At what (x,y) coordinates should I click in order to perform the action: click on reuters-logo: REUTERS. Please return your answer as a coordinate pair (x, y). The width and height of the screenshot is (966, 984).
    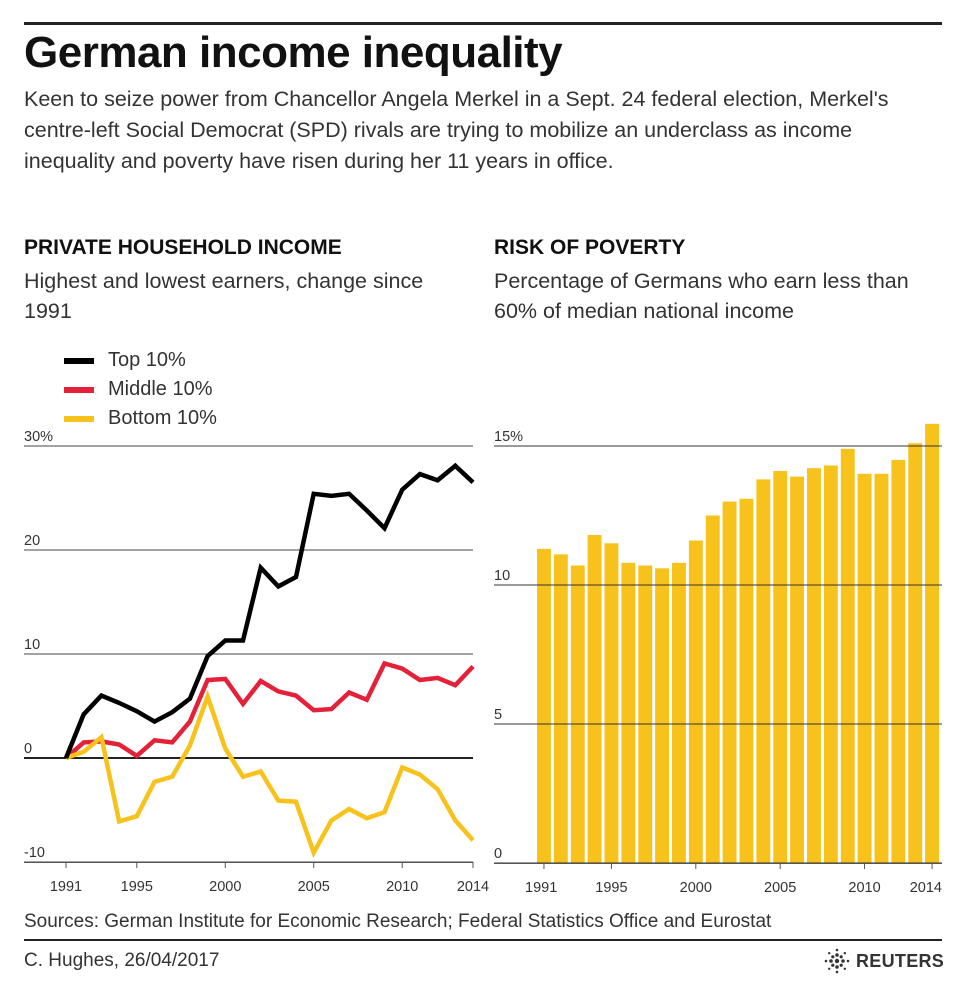
    Looking at the image, I should click on (884, 961).